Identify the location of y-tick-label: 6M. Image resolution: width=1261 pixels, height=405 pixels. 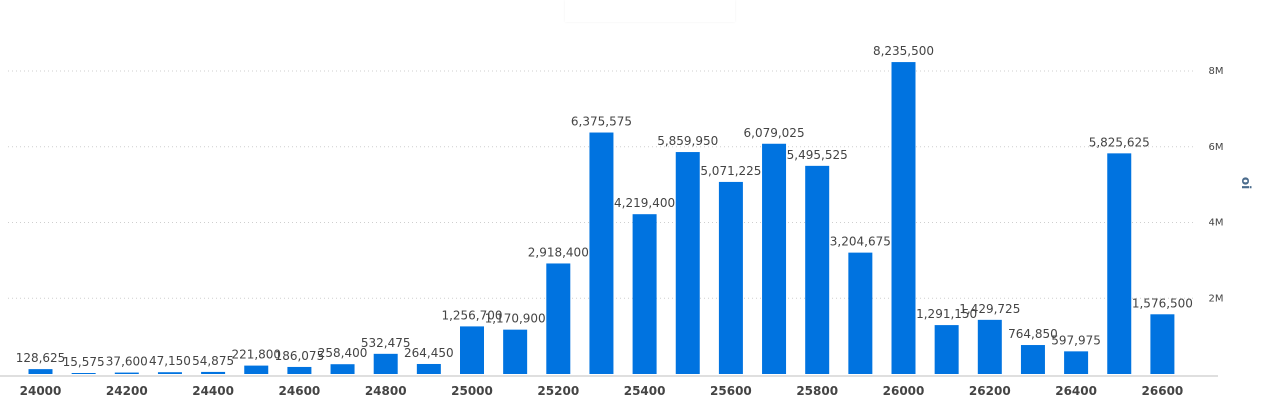
(1216, 147).